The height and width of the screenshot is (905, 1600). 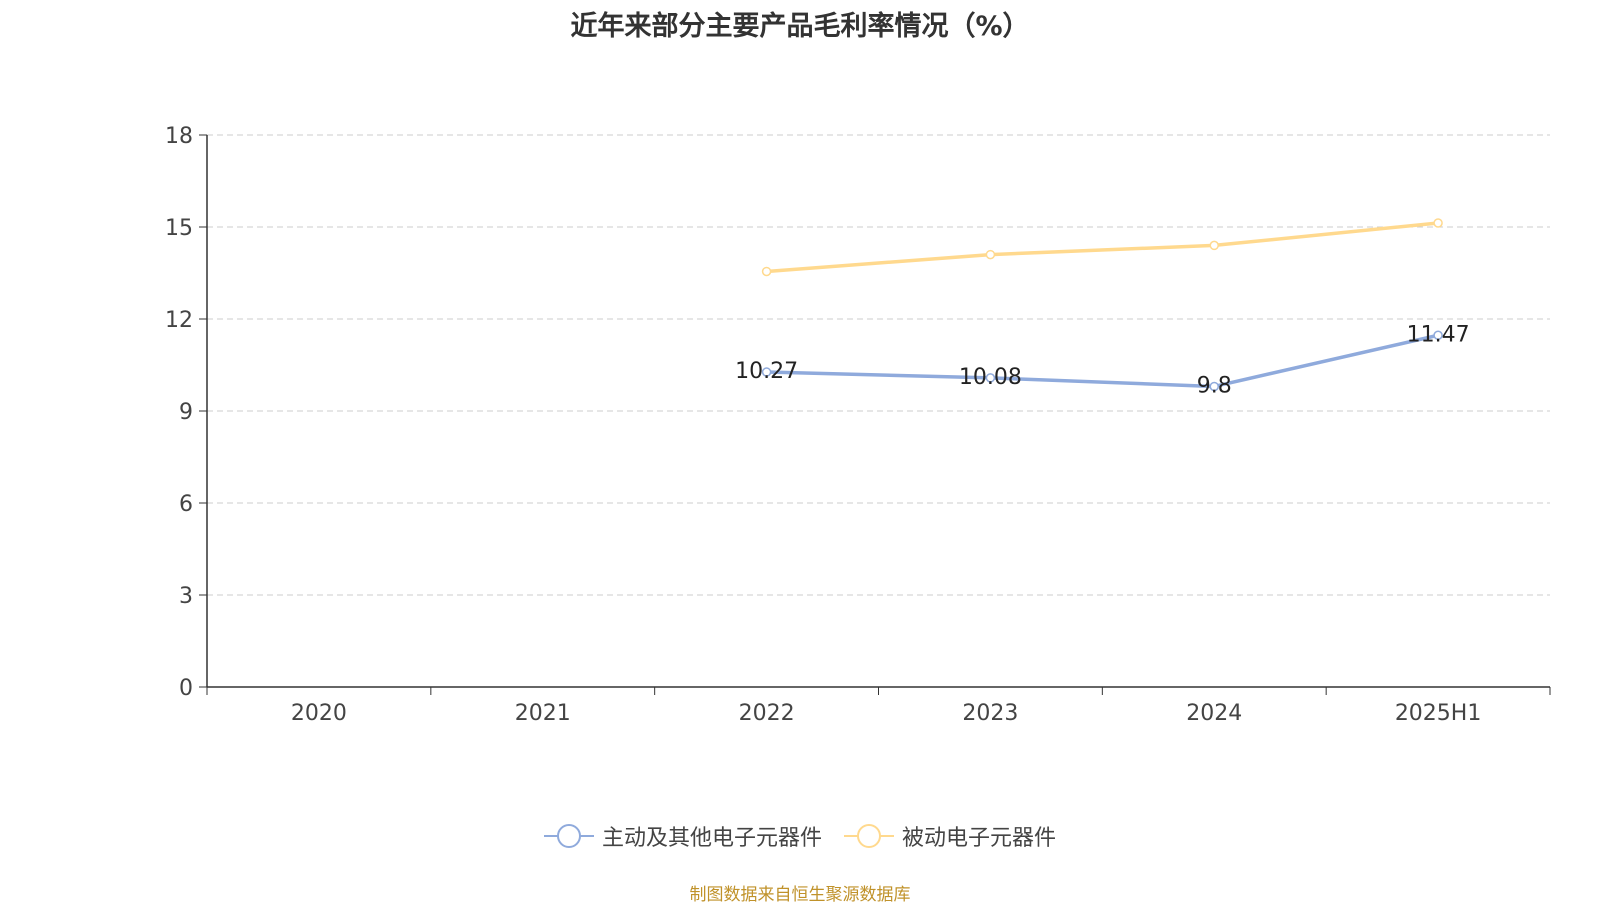 I want to click on y-tick-label: 0, so click(x=186, y=688).